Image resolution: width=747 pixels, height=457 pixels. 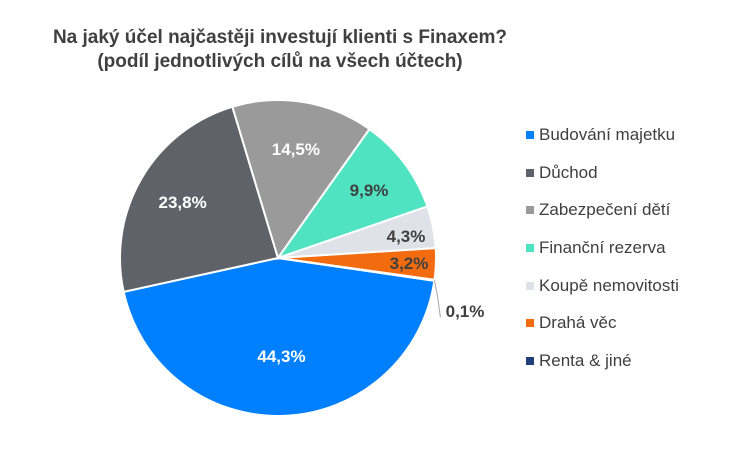 I want to click on legend-label: Renta & jiné, so click(x=585, y=360).